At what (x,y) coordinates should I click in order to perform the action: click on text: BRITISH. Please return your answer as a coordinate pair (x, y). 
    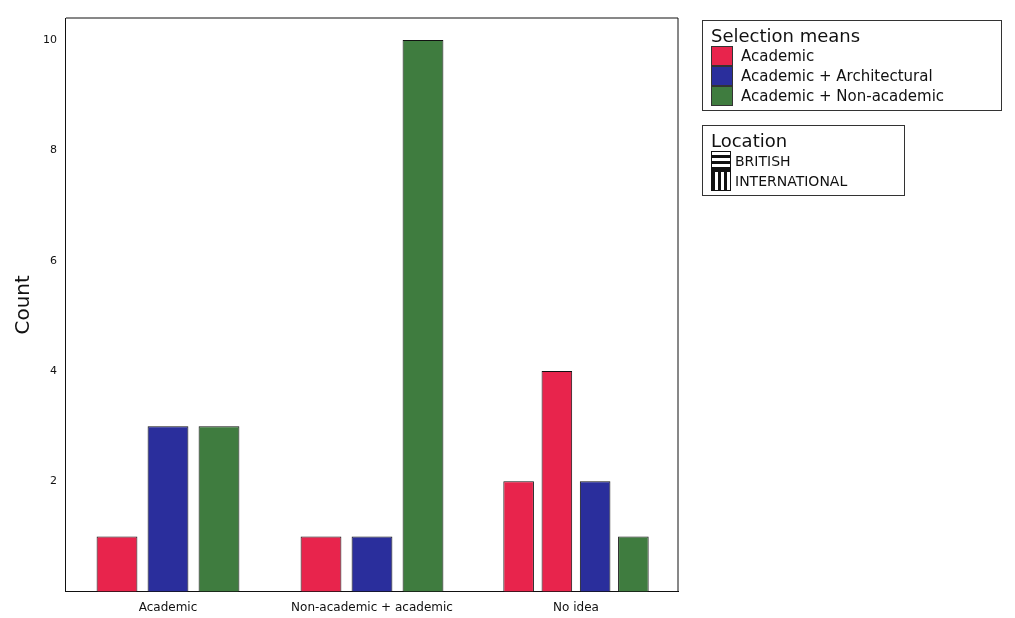
    Looking at the image, I should click on (763, 161).